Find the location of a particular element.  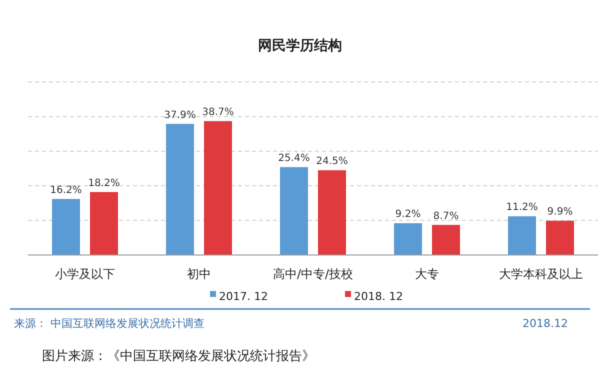

data-label: 16.2% is located at coordinates (66, 190).